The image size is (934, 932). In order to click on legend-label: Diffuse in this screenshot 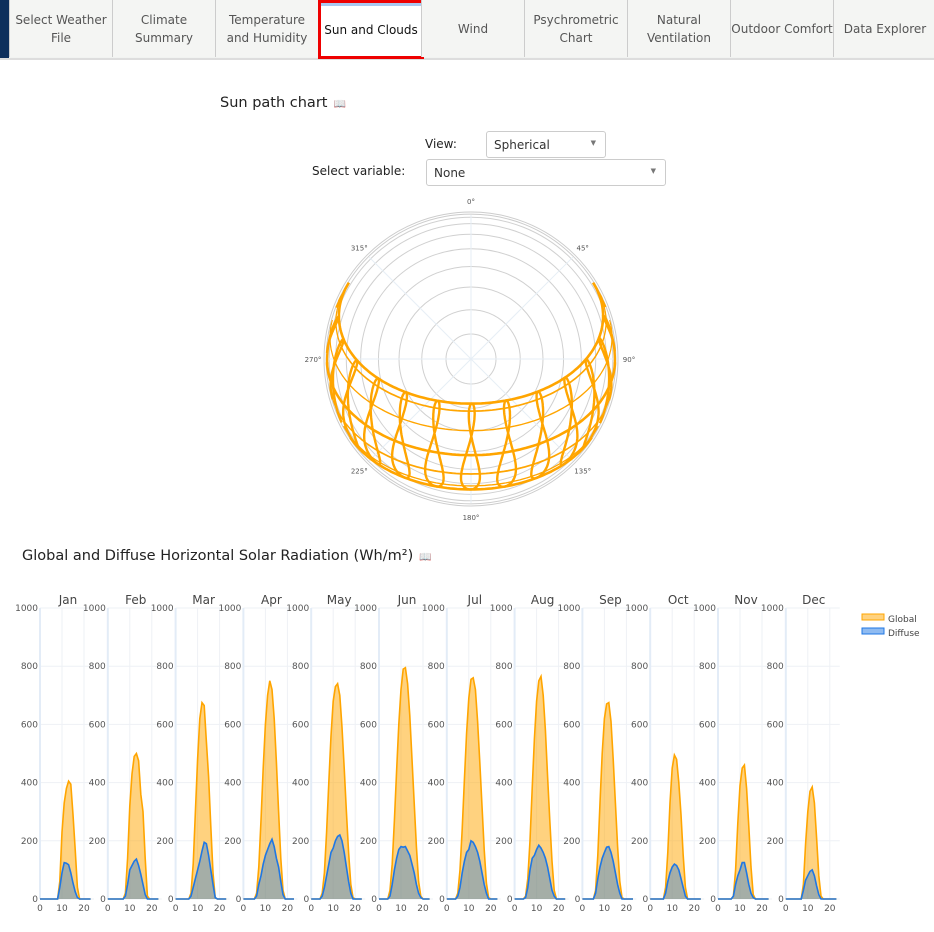, I will do `click(904, 634)`.